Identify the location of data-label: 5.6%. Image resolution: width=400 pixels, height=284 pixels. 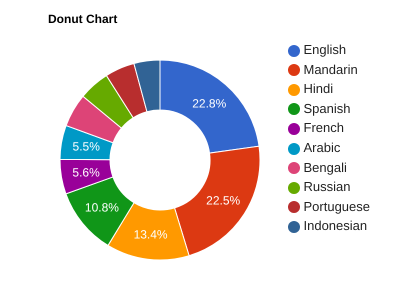
(86, 173).